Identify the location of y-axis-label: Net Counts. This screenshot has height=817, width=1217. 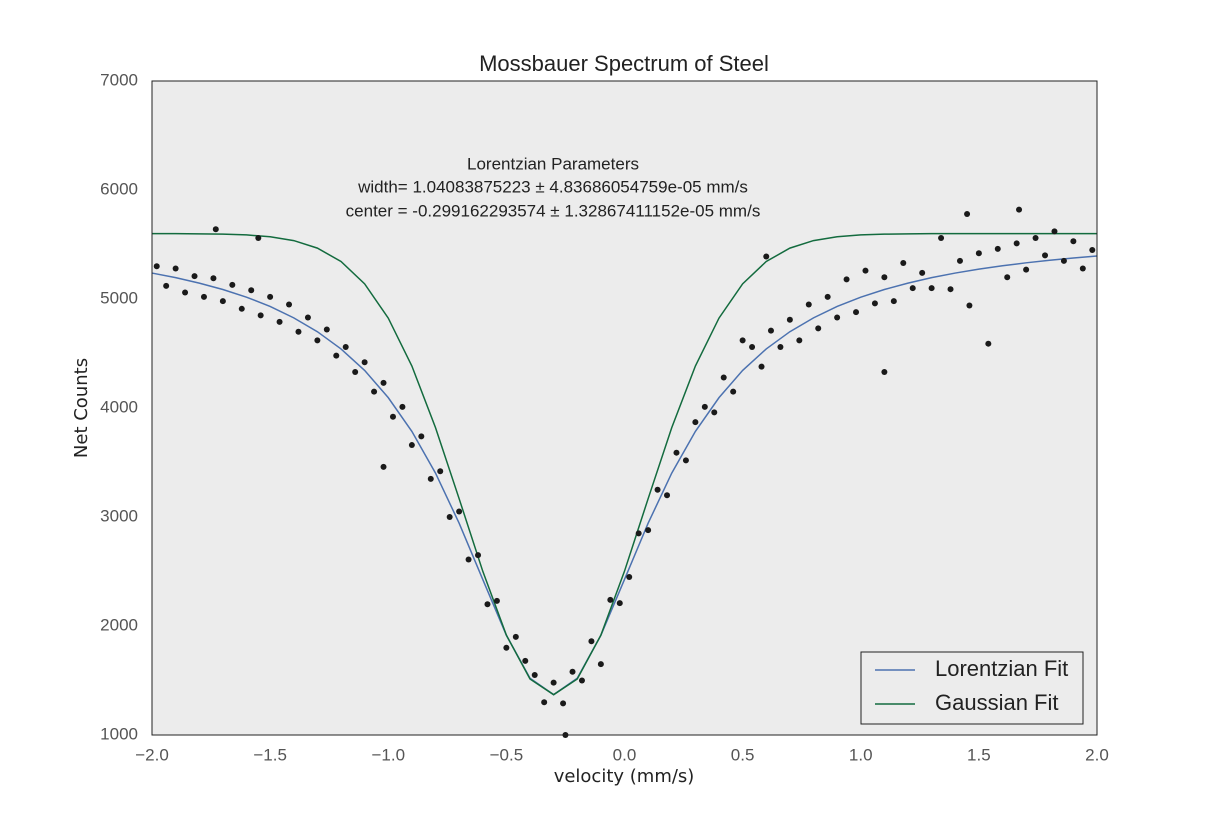
(81, 408).